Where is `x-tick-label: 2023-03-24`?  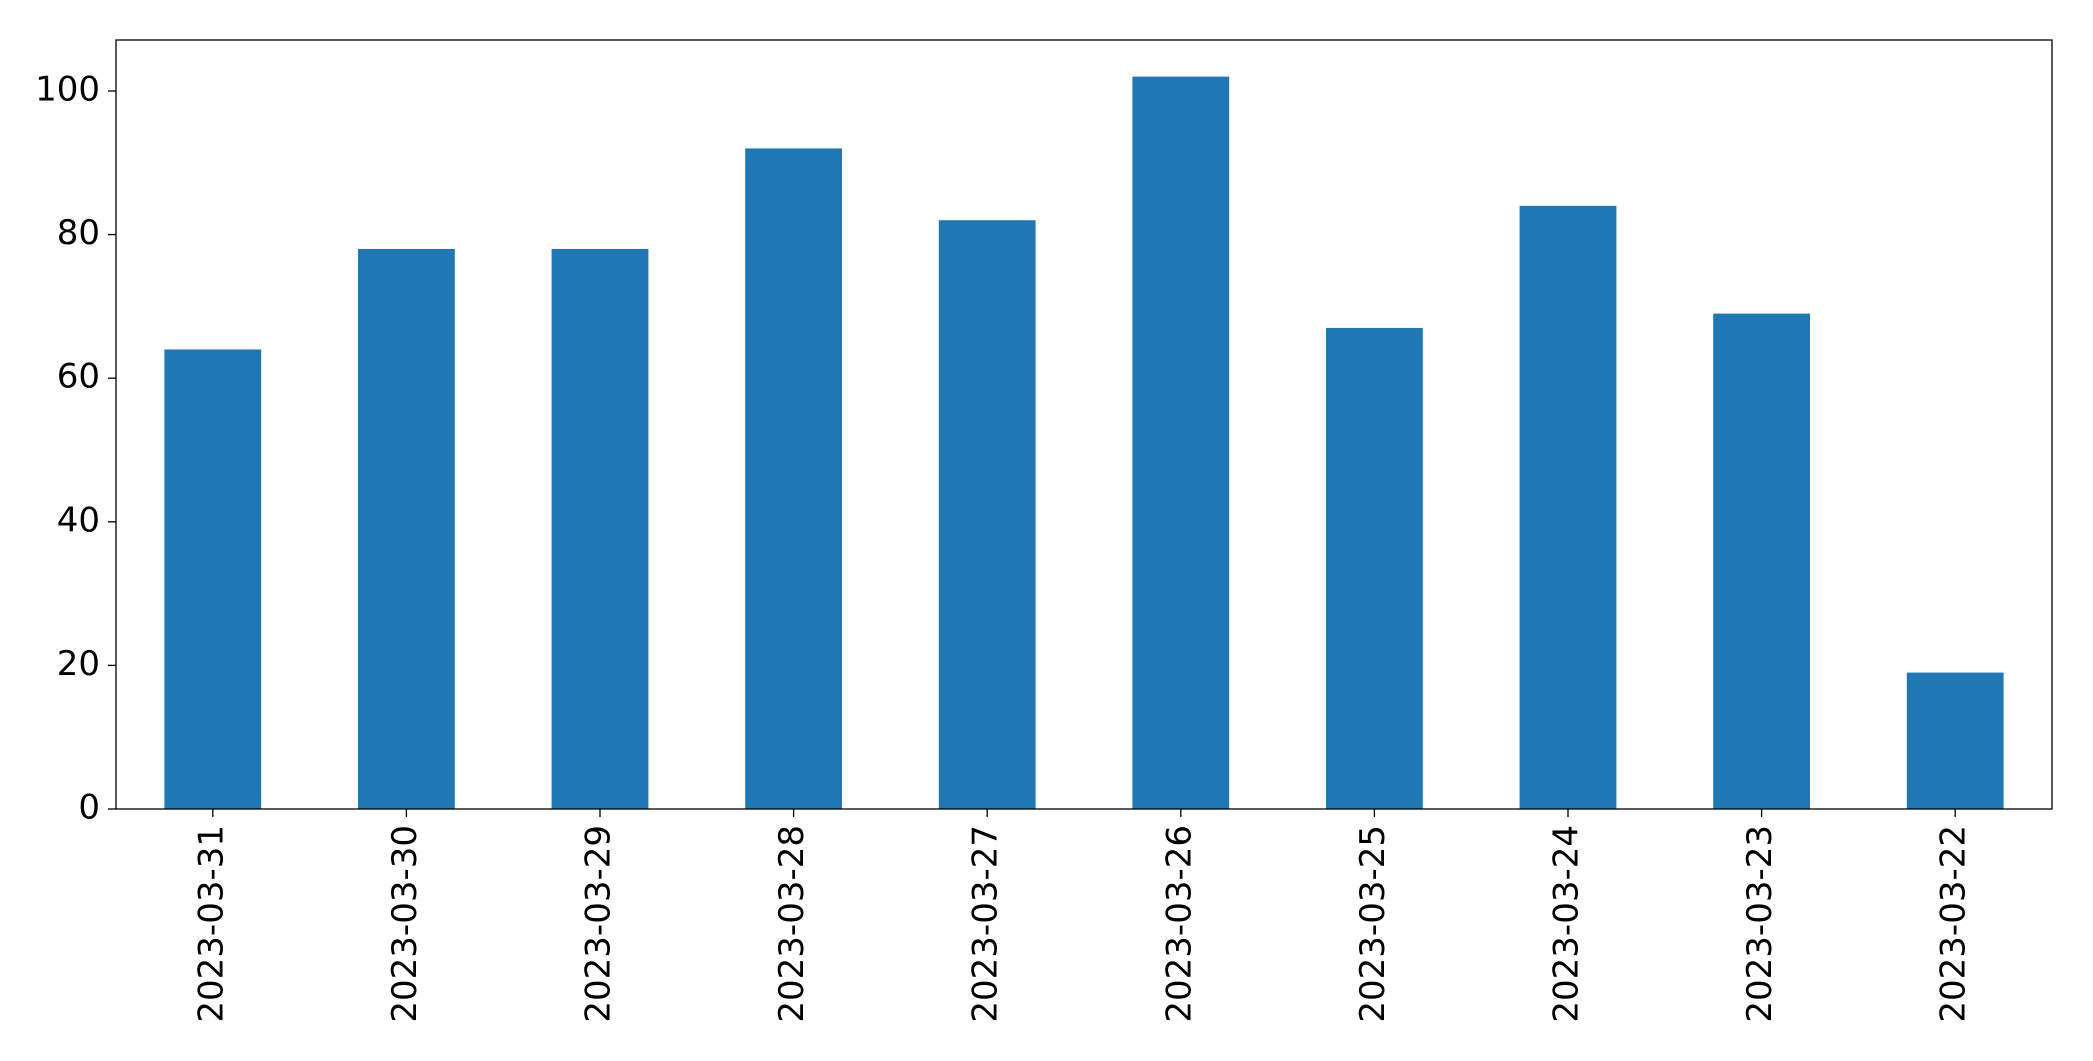 x-tick-label: 2023-03-24 is located at coordinates (1567, 924).